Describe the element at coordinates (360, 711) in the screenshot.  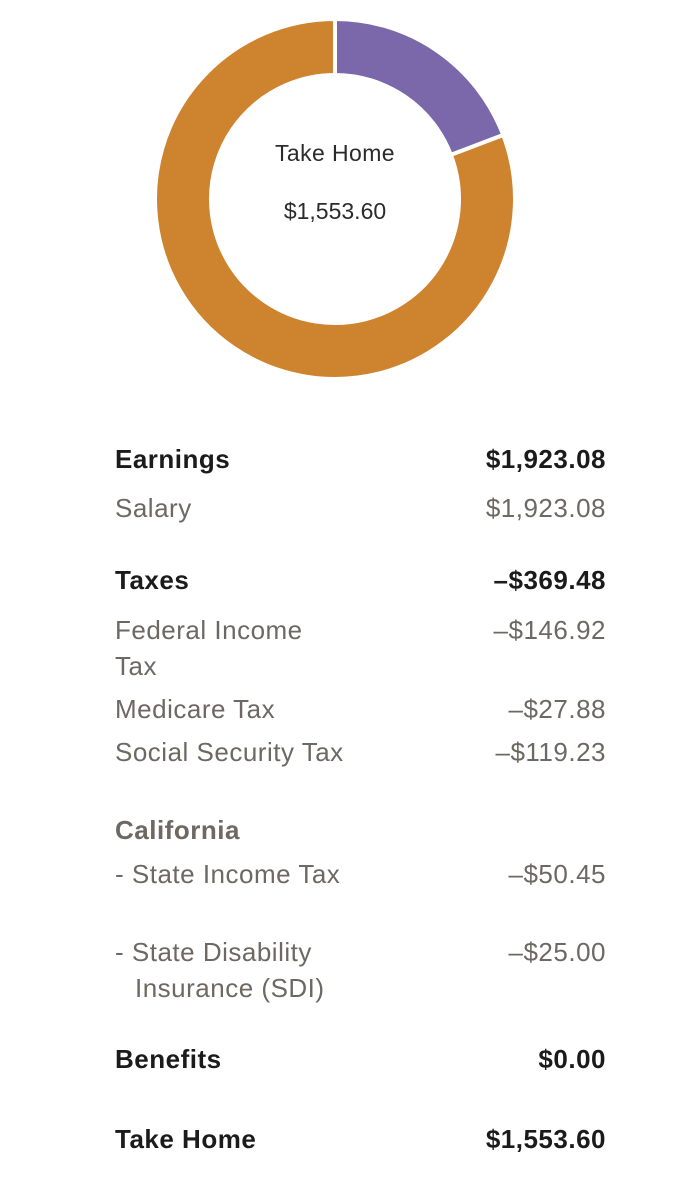
I see `medicare-tax-row: Medicare Tax –$27.88` at that location.